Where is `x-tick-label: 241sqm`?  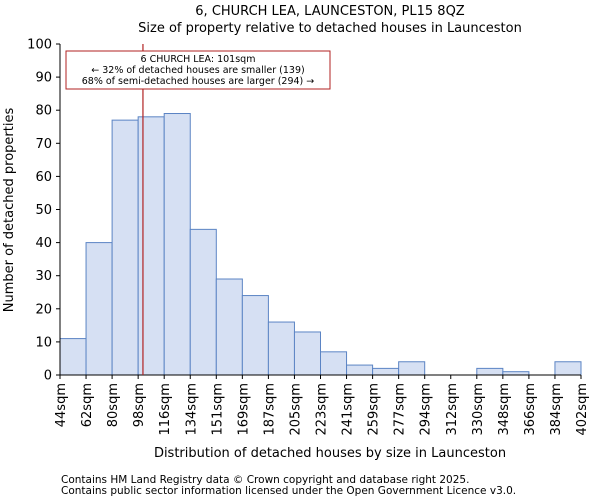
x-tick-label: 241sqm is located at coordinates (348, 409).